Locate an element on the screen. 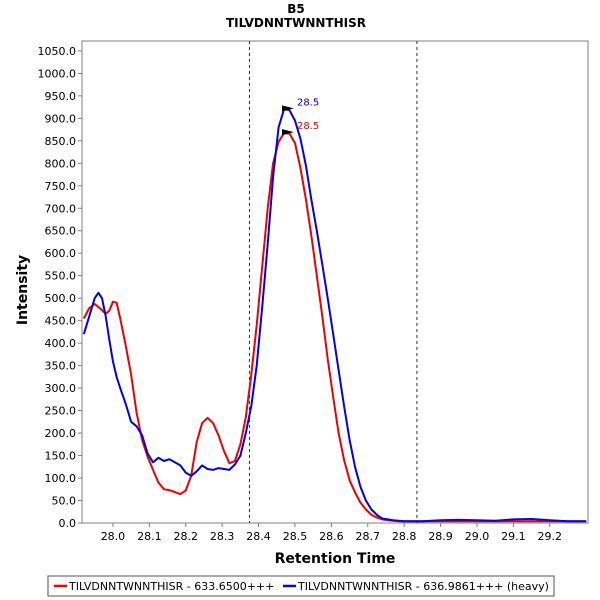  legend-box is located at coordinates (301, 586).